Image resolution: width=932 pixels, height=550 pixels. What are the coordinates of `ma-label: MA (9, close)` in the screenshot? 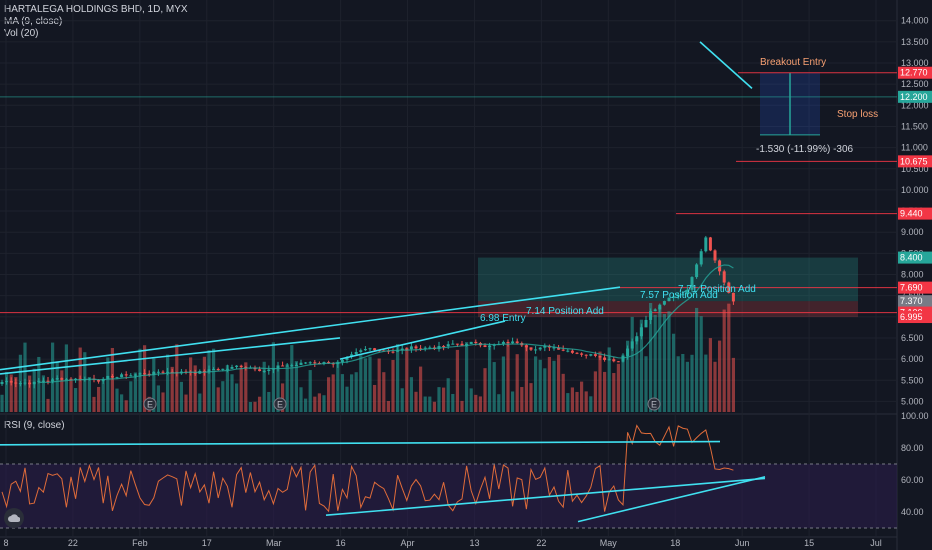 It's located at (33, 21).